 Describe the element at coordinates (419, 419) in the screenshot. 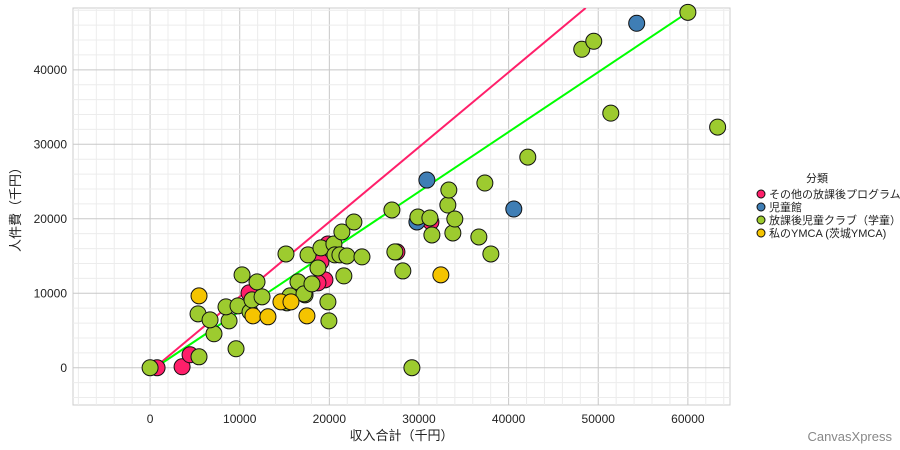

I see `x-tick-label: 30000` at that location.